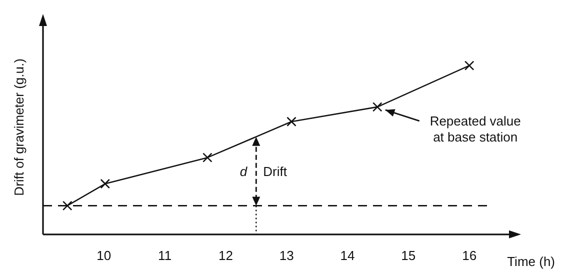 The image size is (577, 278). Describe the element at coordinates (531, 261) in the screenshot. I see `x-axis-title: Time (h)` at that location.